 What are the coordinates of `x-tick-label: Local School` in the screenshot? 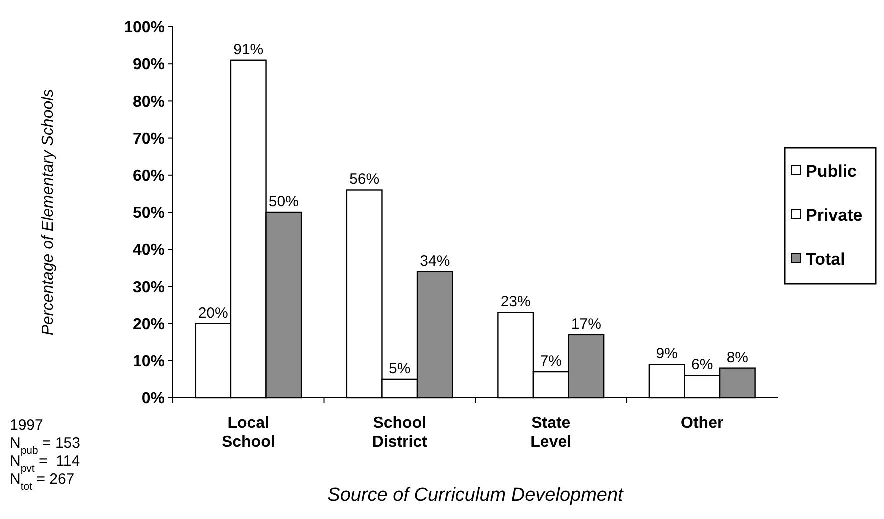 It's located at (249, 433).